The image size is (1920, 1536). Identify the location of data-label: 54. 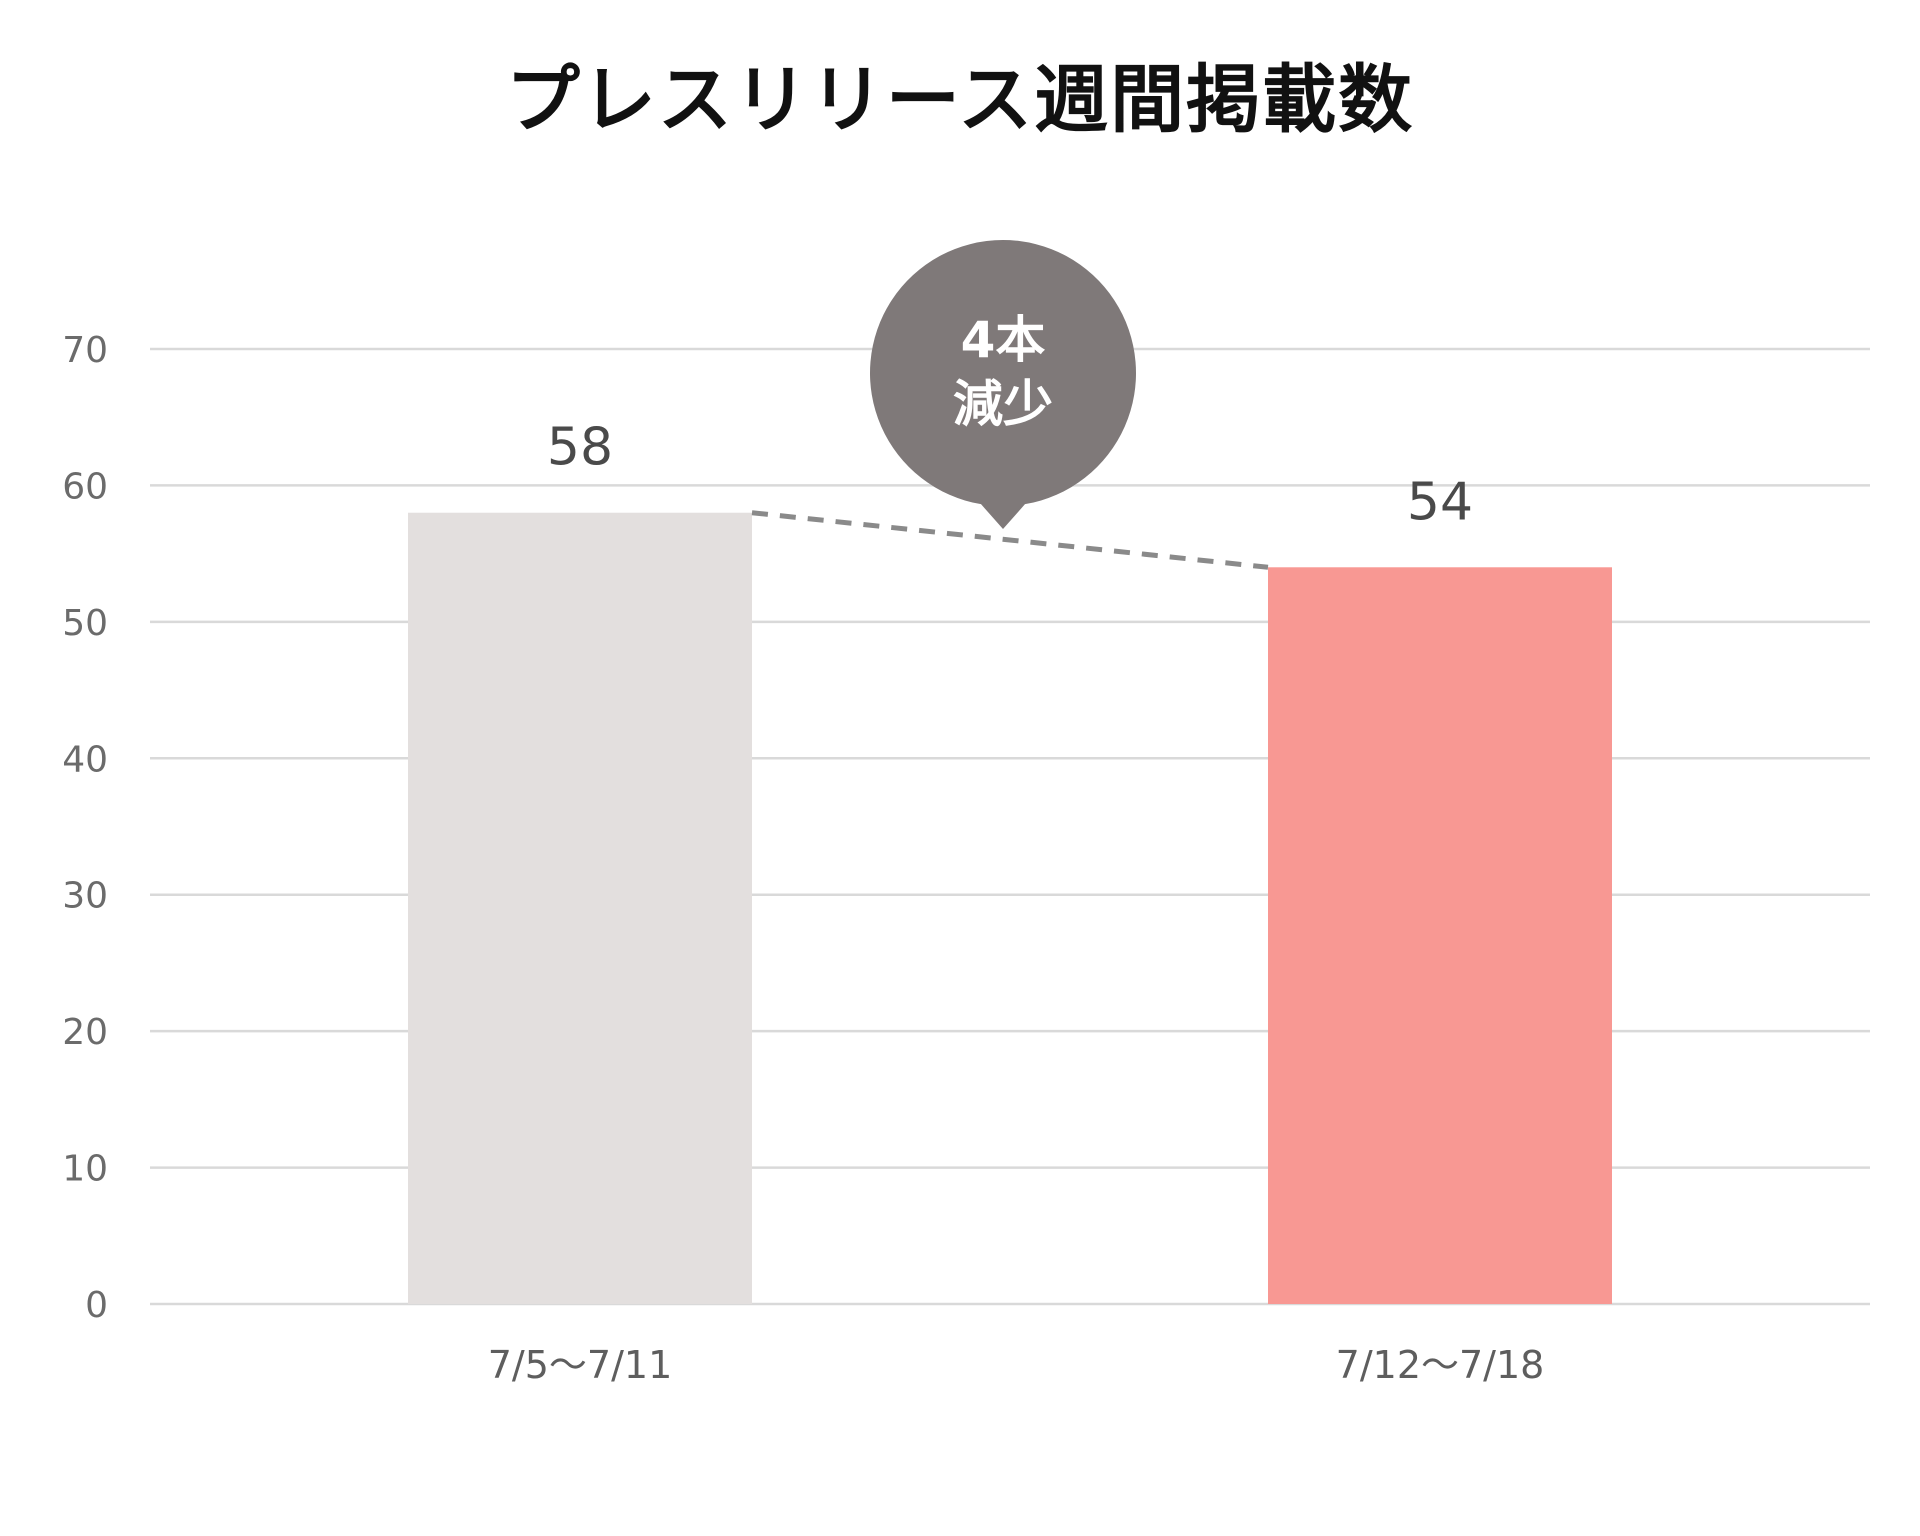
(1440, 502).